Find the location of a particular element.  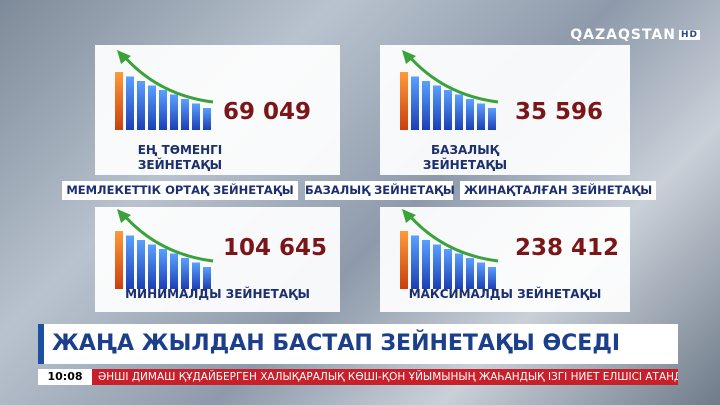

pension-type: ЖИНАҚТАЛҒАН ЗЕЙНЕТАҚЫ is located at coordinates (558, 190).